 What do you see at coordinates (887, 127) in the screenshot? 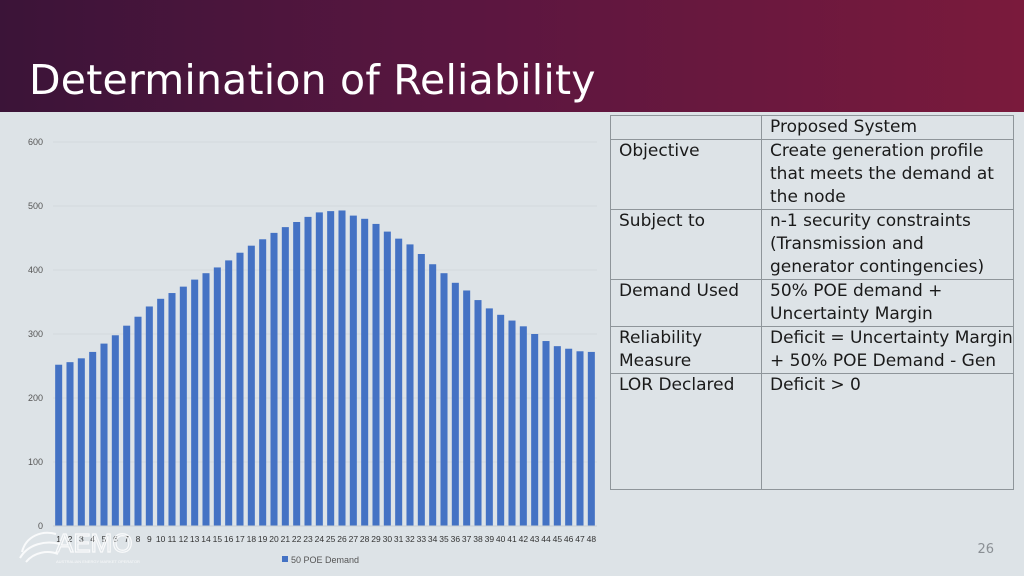
I see `table-header-cell: Proposed System` at bounding box center [887, 127].